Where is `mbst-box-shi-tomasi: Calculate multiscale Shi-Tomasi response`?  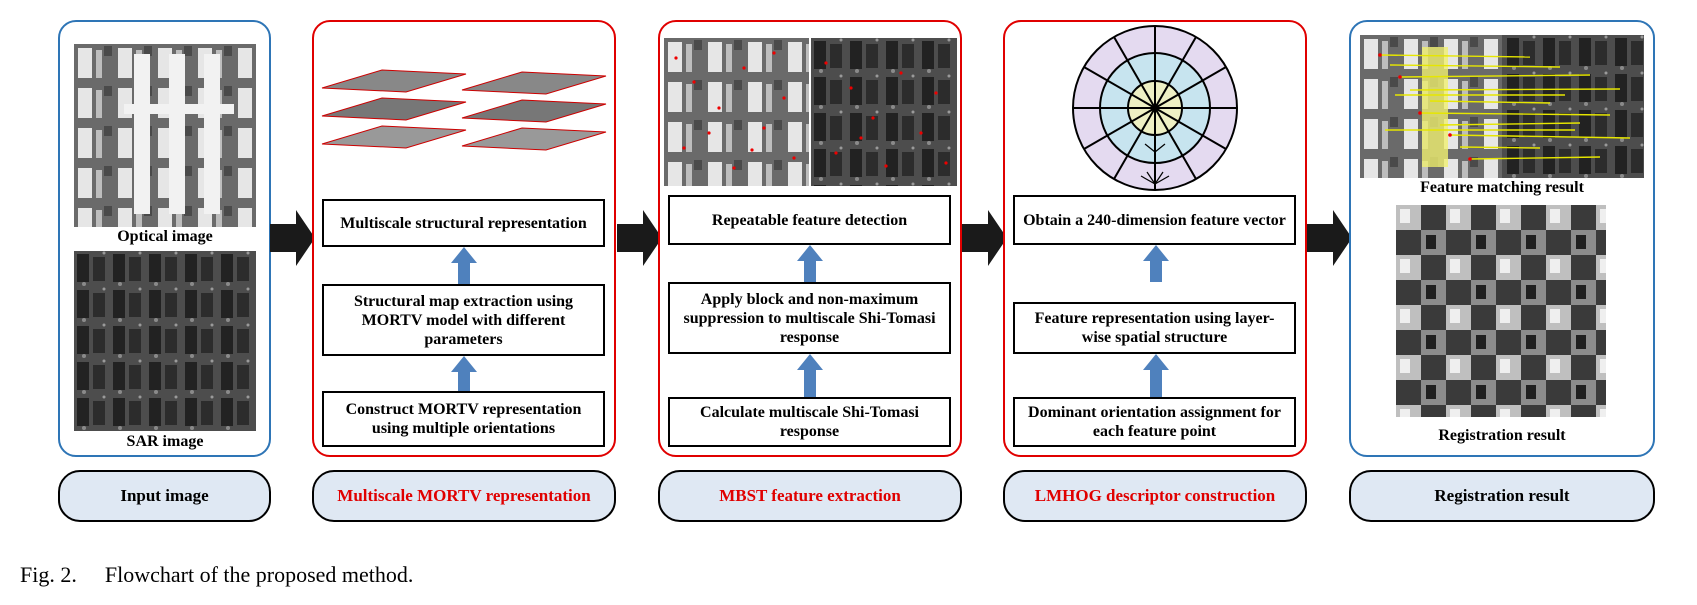
mbst-box-shi-tomasi: Calculate multiscale Shi-Tomasi response is located at coordinates (809, 422).